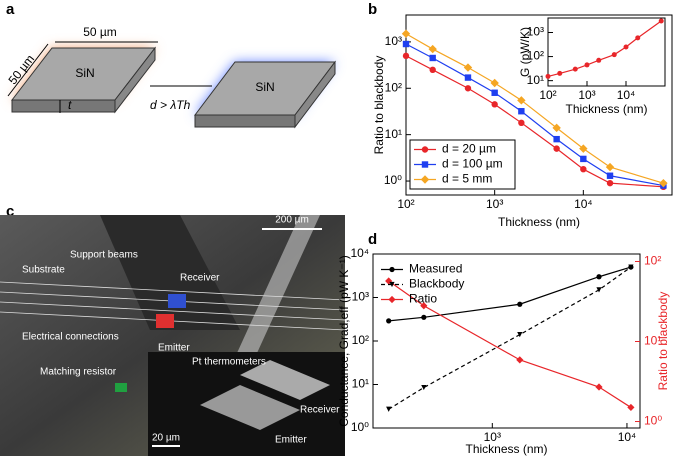 This screenshot has height=461, width=685. Describe the element at coordinates (174, 348) in the screenshot. I see `image-label: Emitter` at that location.